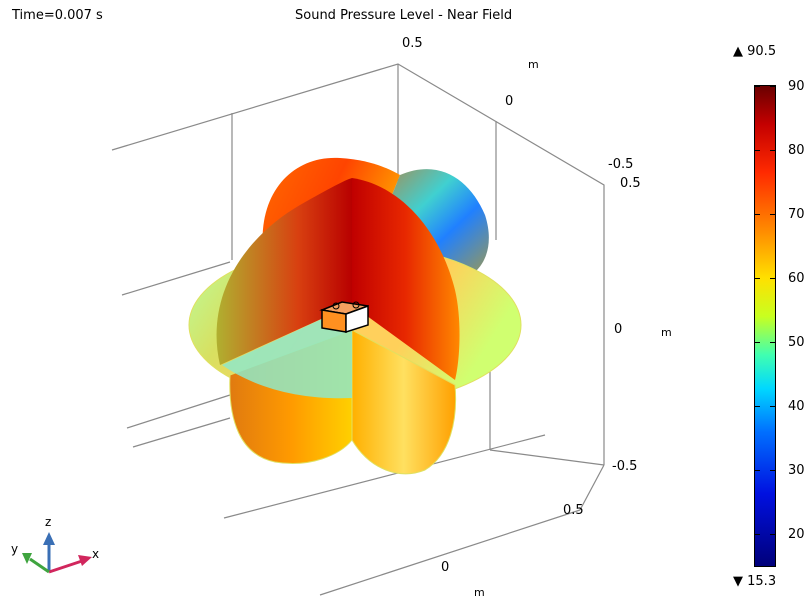  I want to click on time-label: Time=0.007 s, so click(57, 15).